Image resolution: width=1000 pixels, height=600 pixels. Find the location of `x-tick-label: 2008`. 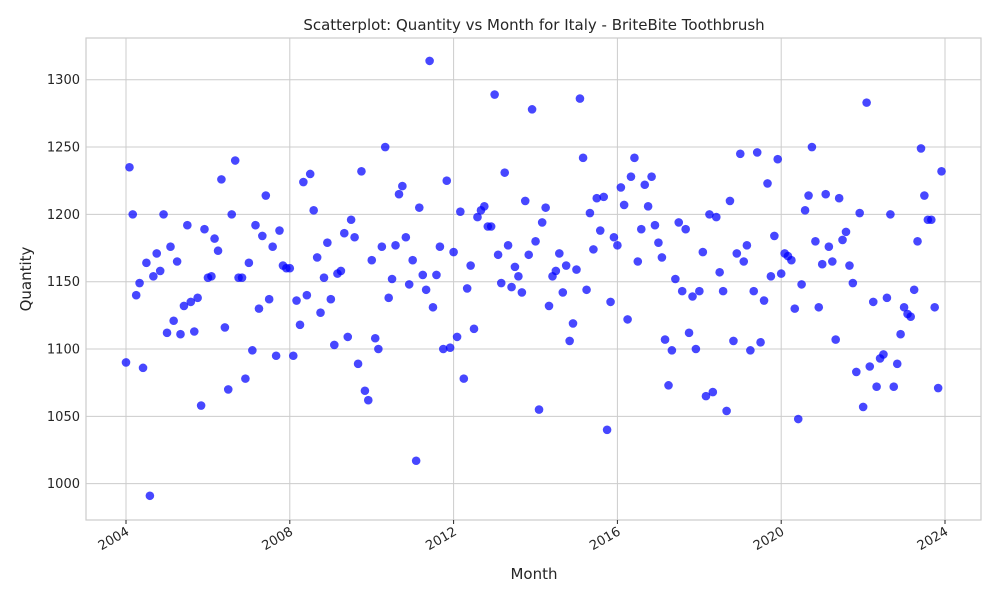

x-tick-label: 2008 is located at coordinates (278, 539).